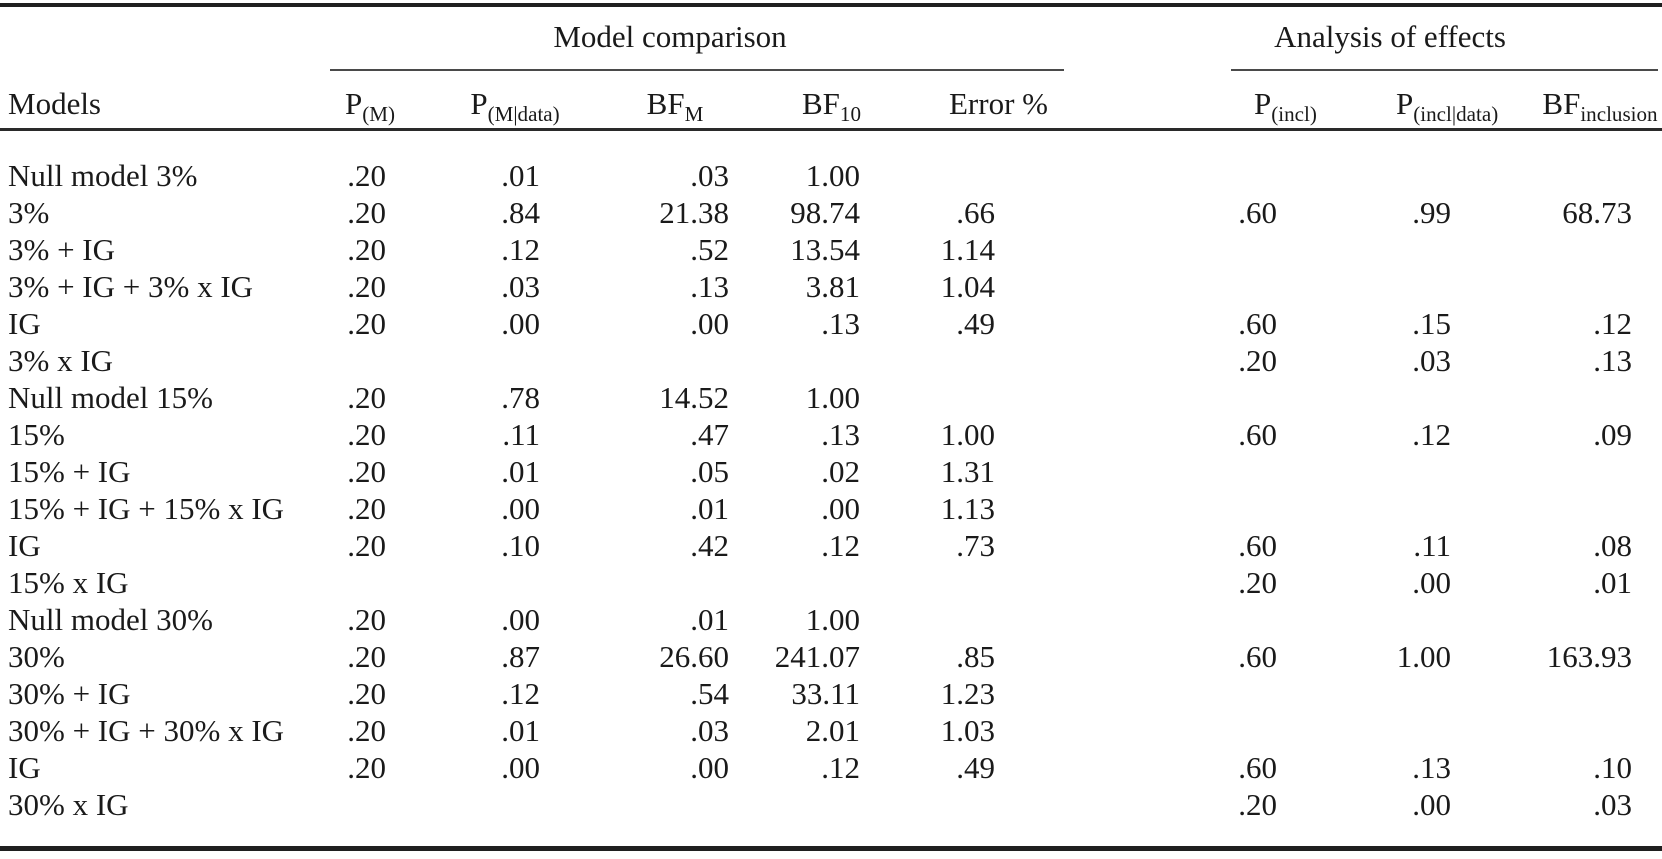 The width and height of the screenshot is (1662, 859). I want to click on cell-p-m, so click(360, 360).